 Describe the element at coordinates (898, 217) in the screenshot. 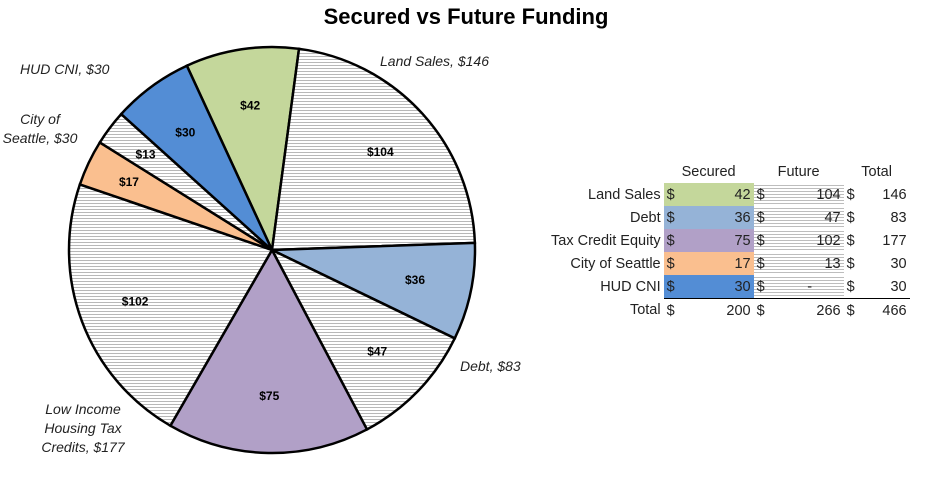

I see `total-value: 83` at that location.